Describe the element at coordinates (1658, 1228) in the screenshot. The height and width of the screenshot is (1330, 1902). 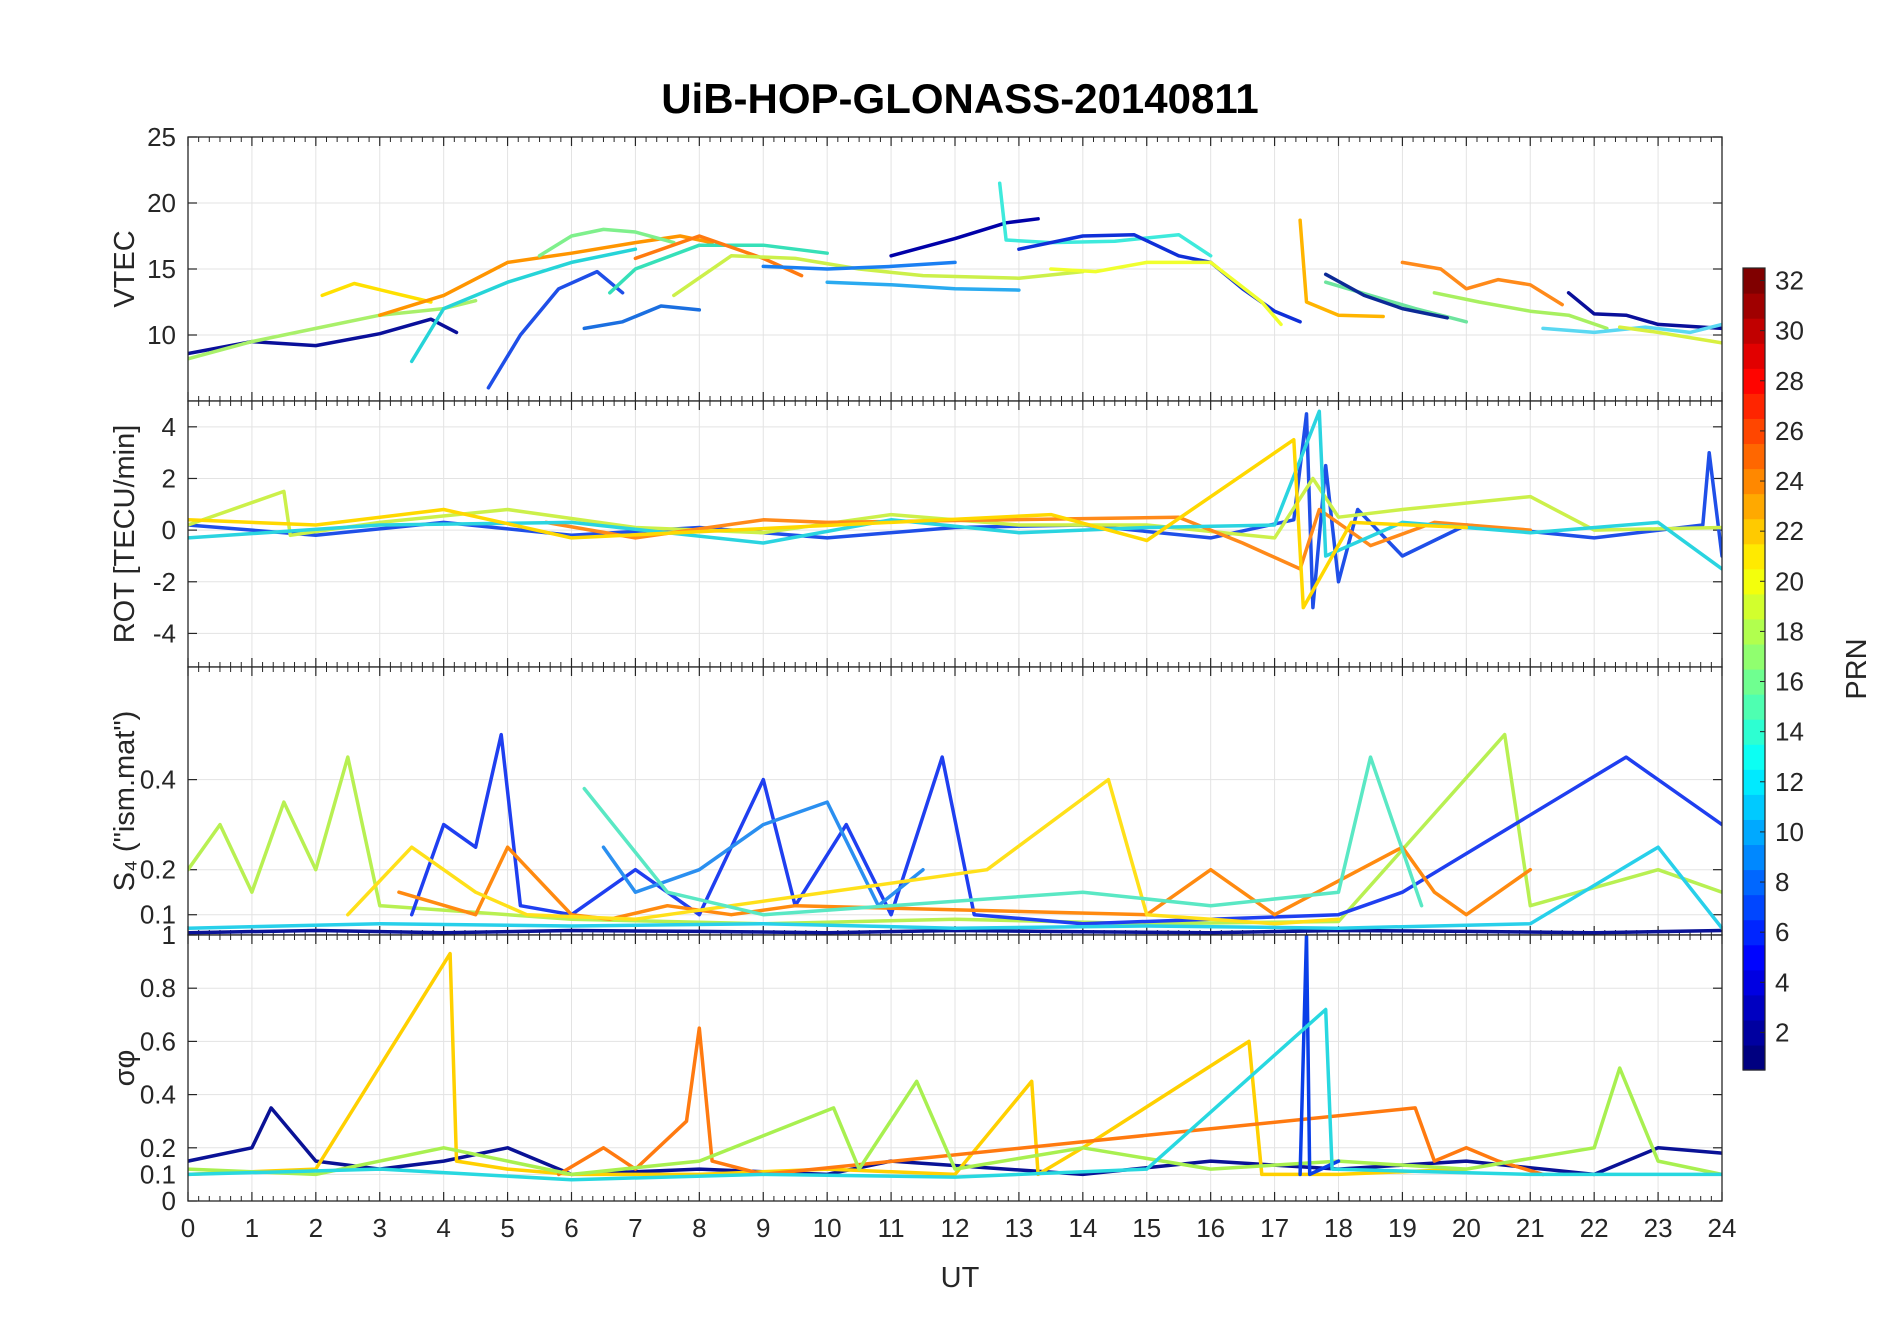
I see `x-tick-label: 23` at that location.